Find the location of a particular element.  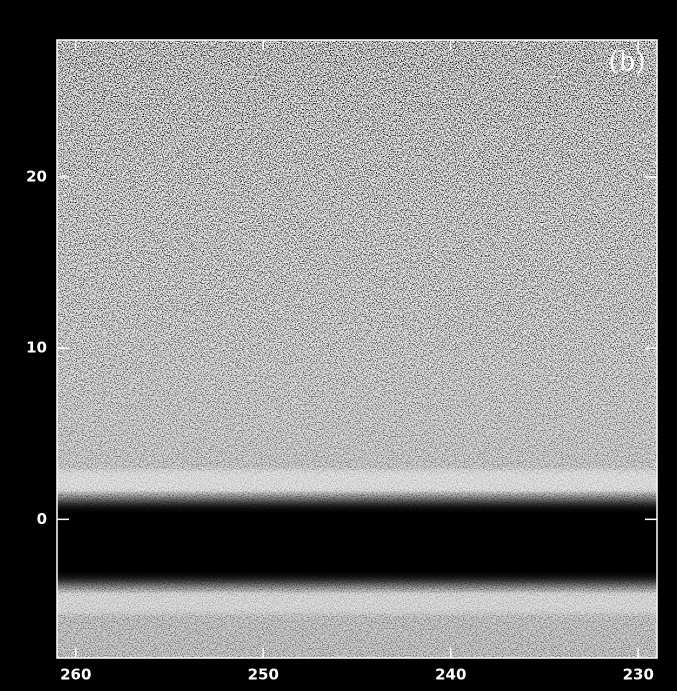

x-tick-label: 230 is located at coordinates (638, 675).